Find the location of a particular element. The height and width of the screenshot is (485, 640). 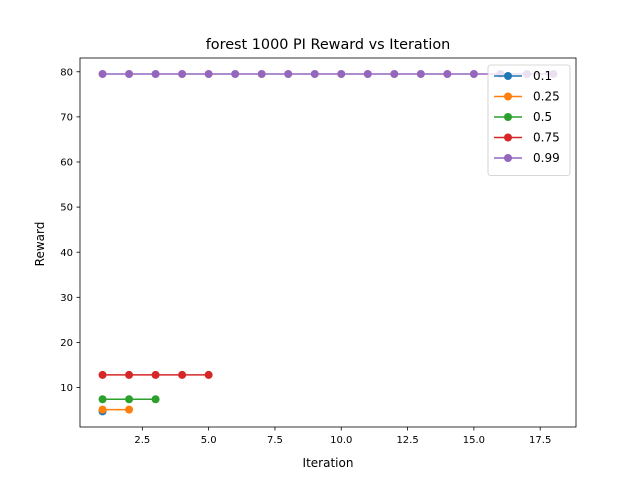

x-axis-label: Iteration is located at coordinates (328, 463).